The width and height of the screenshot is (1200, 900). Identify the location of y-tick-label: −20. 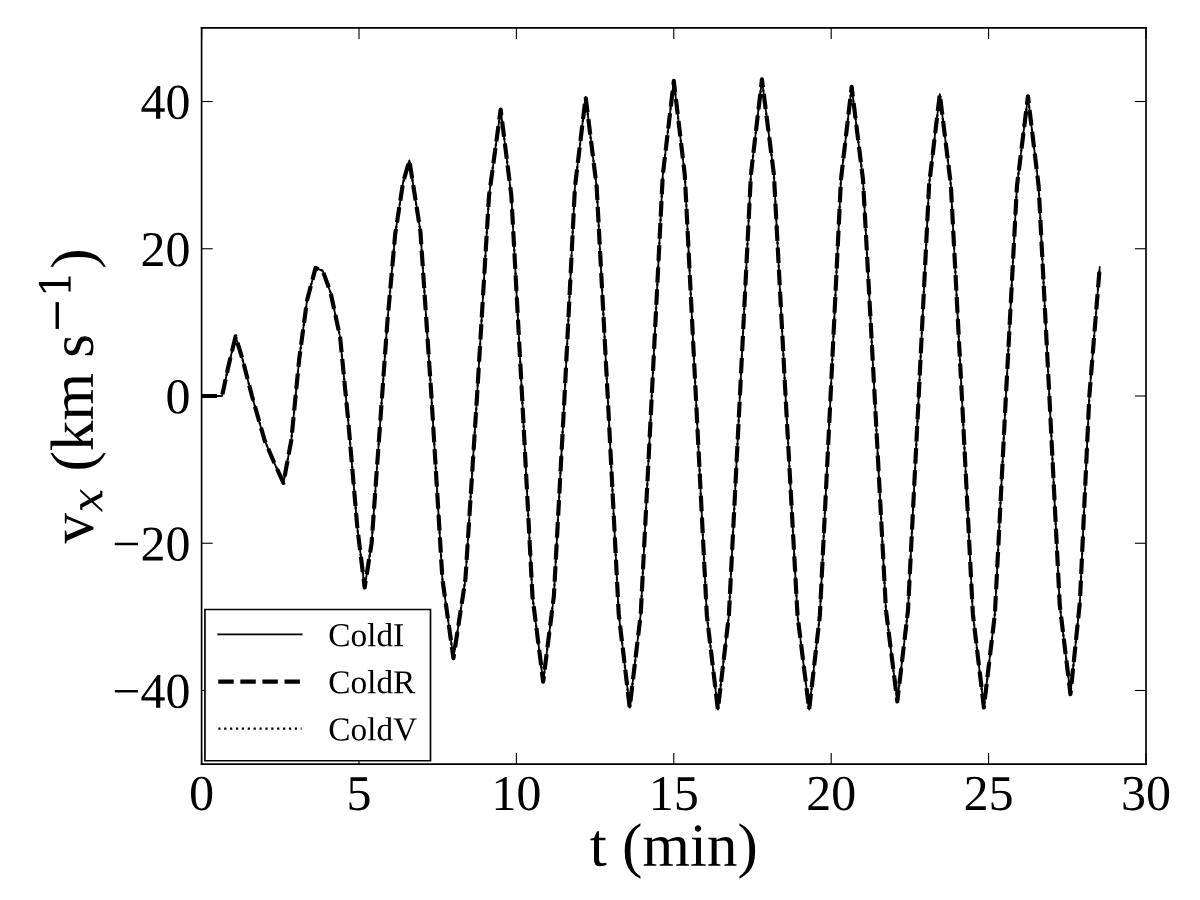
(151, 544).